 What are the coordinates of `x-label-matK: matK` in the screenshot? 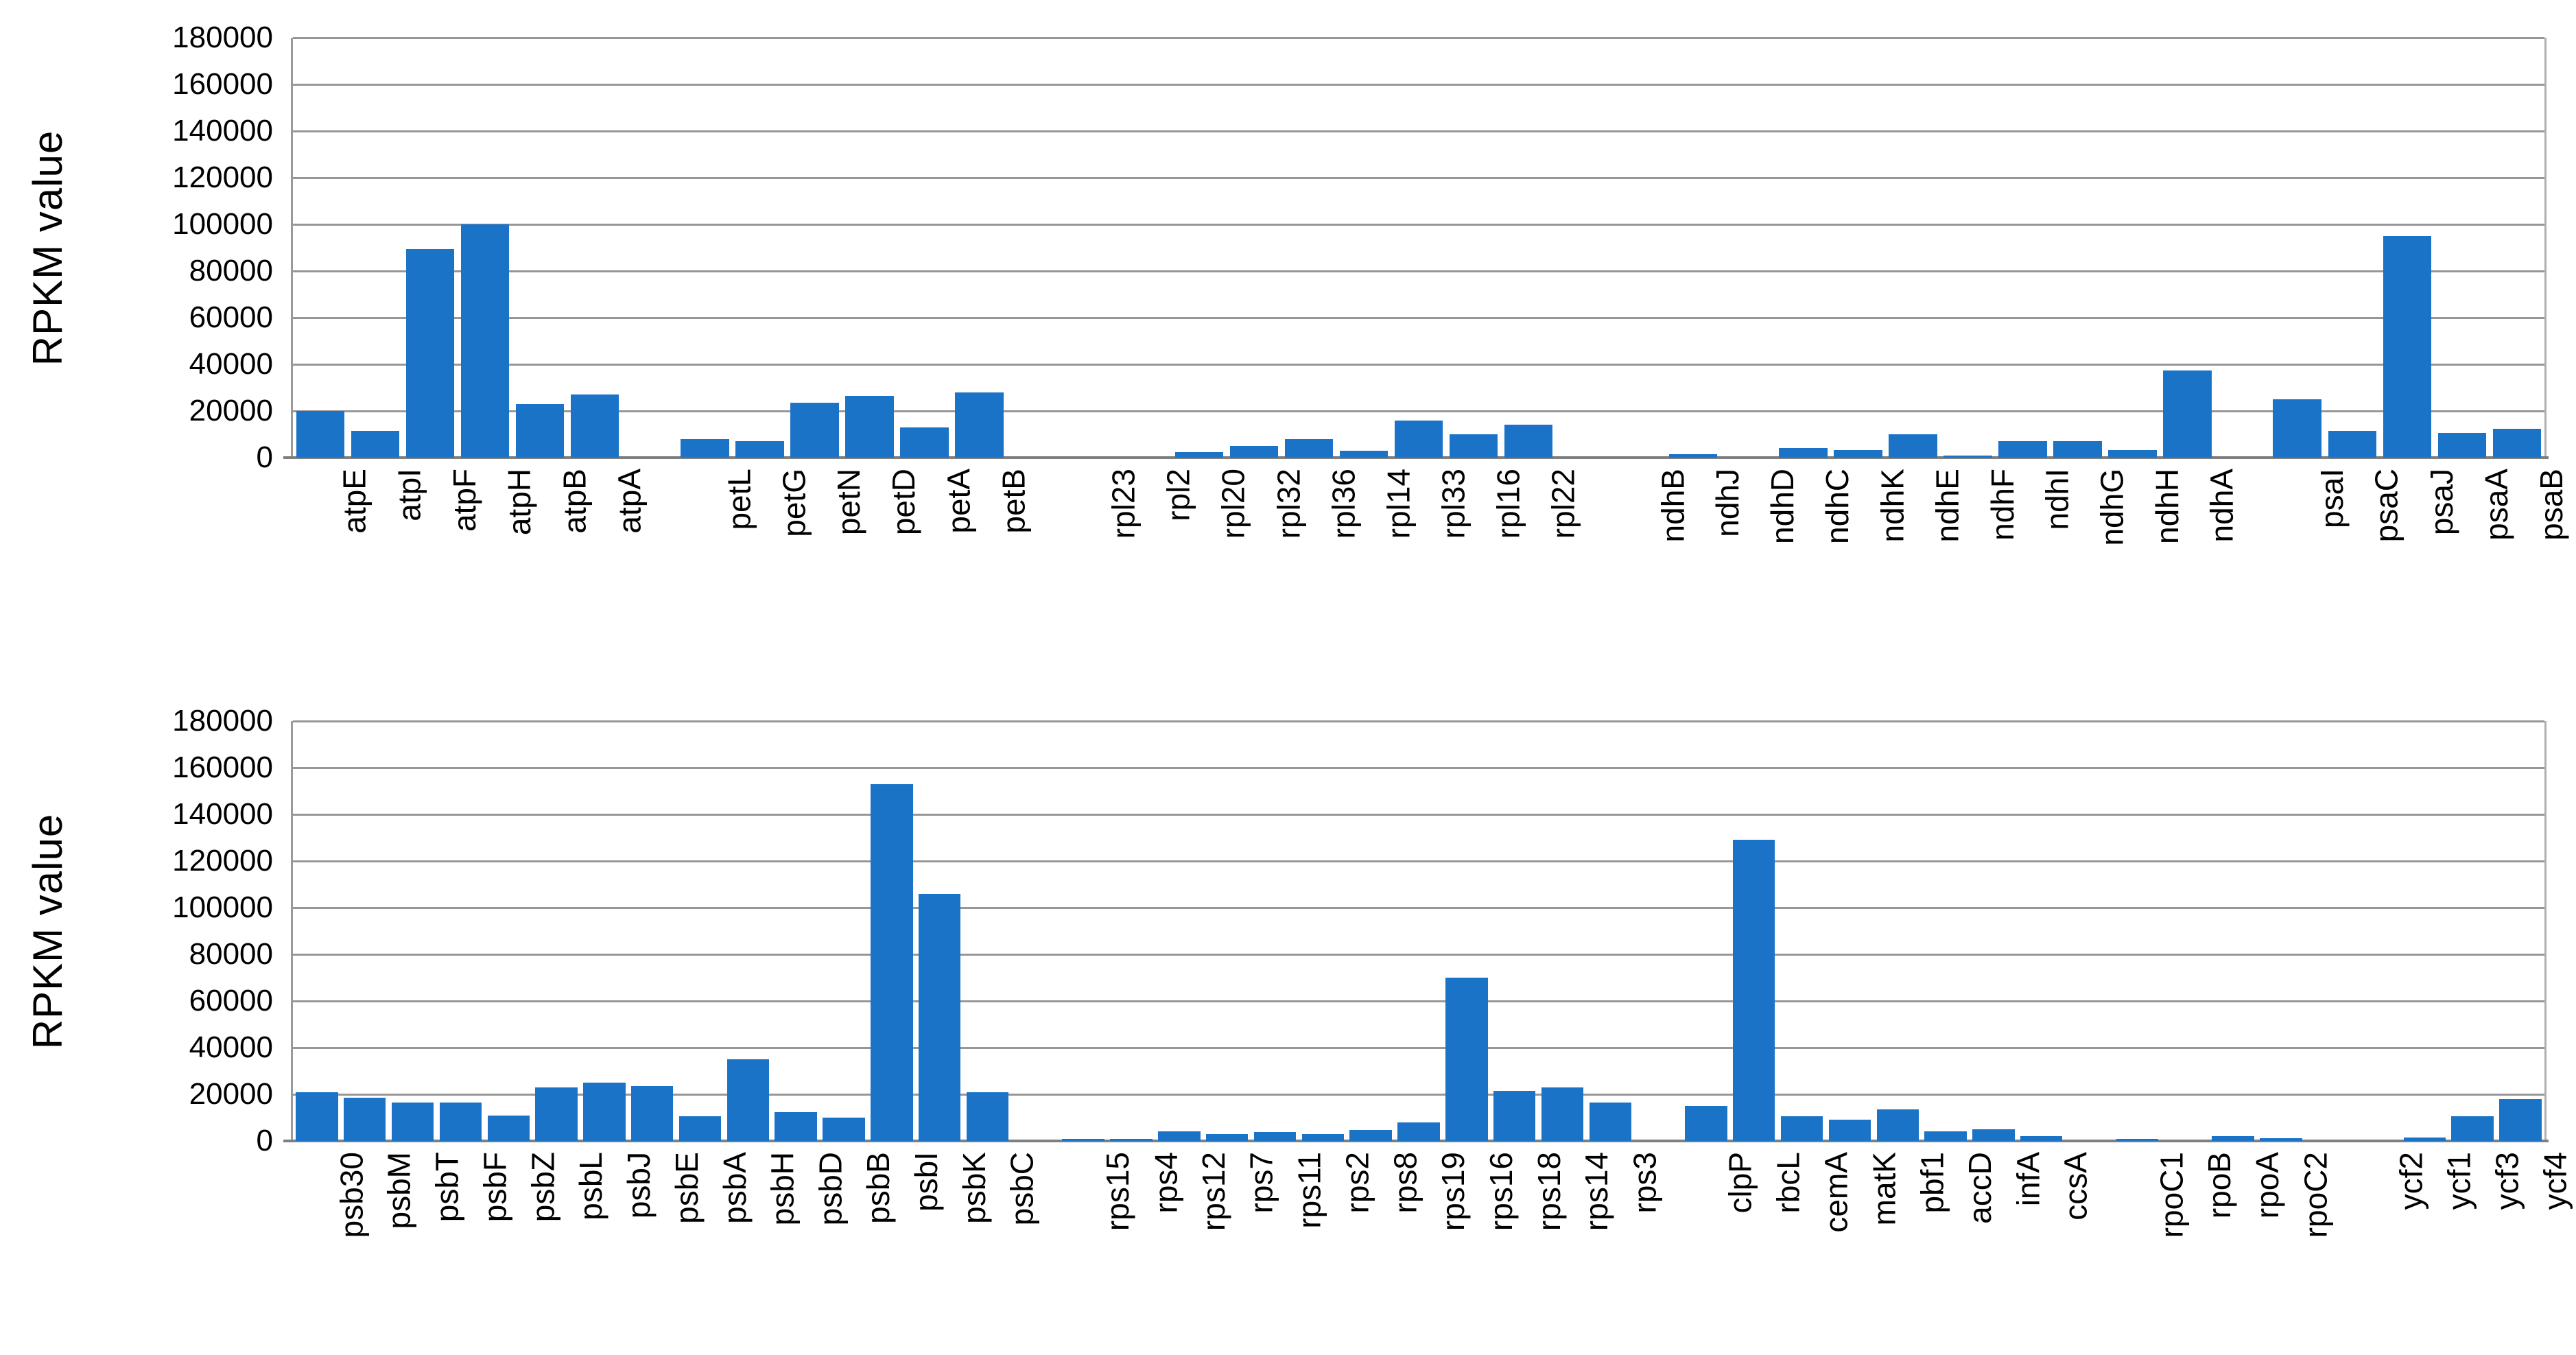 It's located at (1884, 1189).